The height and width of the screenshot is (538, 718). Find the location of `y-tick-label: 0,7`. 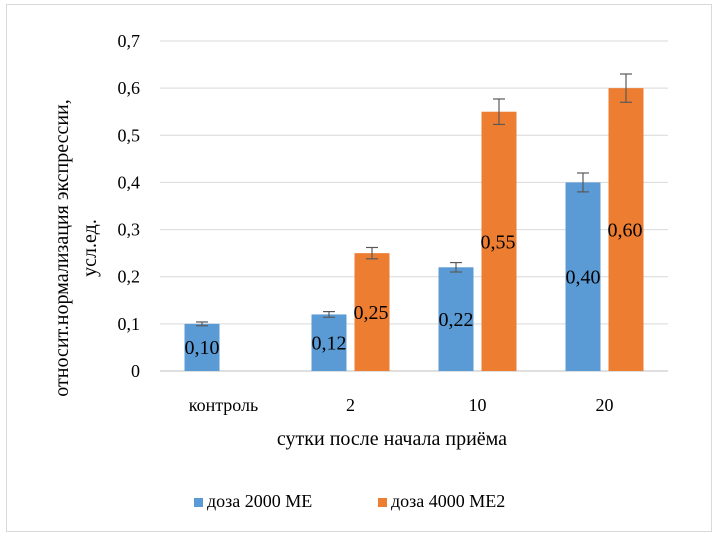

y-tick-label: 0,7 is located at coordinates (129, 41).